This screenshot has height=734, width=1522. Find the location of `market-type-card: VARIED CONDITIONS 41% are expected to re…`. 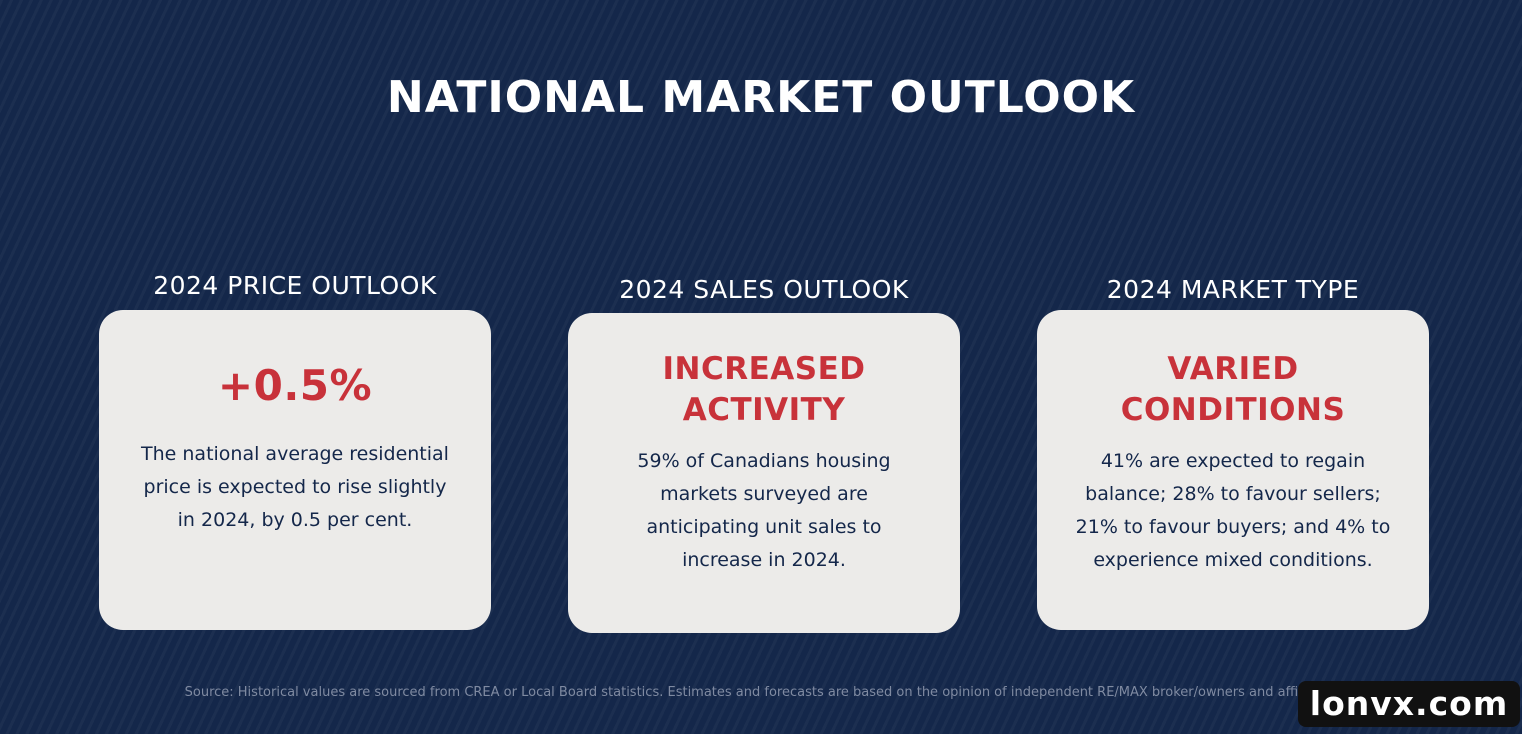

market-type-card: VARIED CONDITIONS 41% are expected to re… is located at coordinates (1233, 470).